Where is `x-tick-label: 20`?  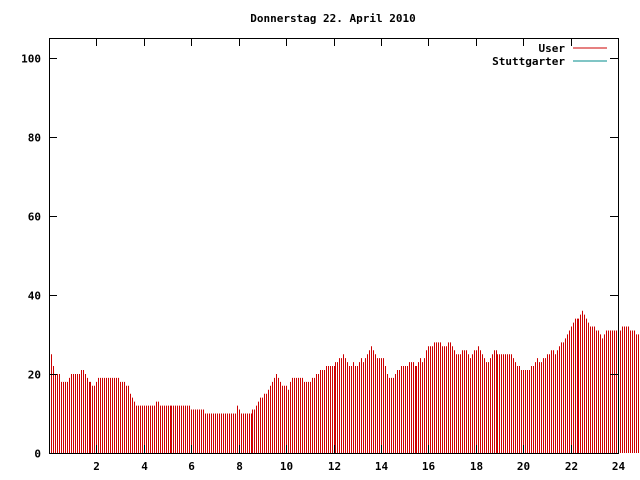 x-tick-label: 20 is located at coordinates (523, 466).